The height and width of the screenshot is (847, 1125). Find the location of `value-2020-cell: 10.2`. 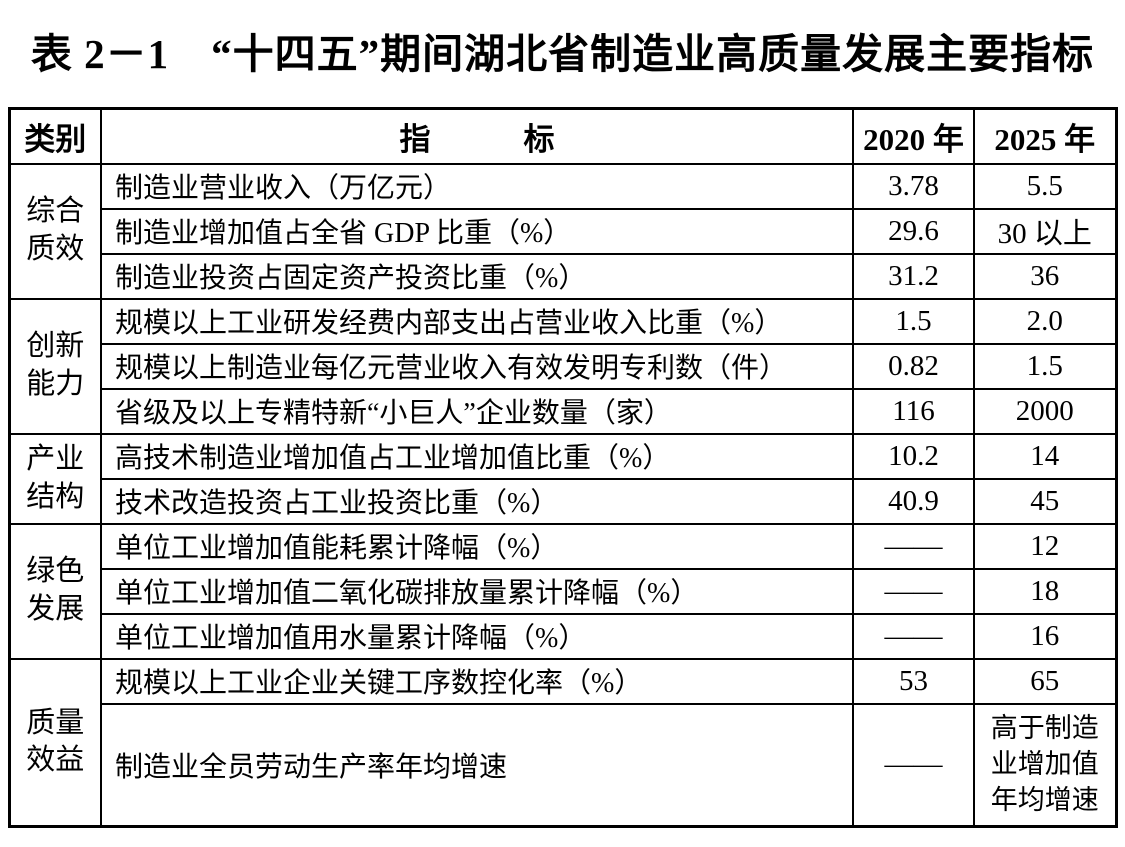

value-2020-cell: 10.2 is located at coordinates (913, 456).